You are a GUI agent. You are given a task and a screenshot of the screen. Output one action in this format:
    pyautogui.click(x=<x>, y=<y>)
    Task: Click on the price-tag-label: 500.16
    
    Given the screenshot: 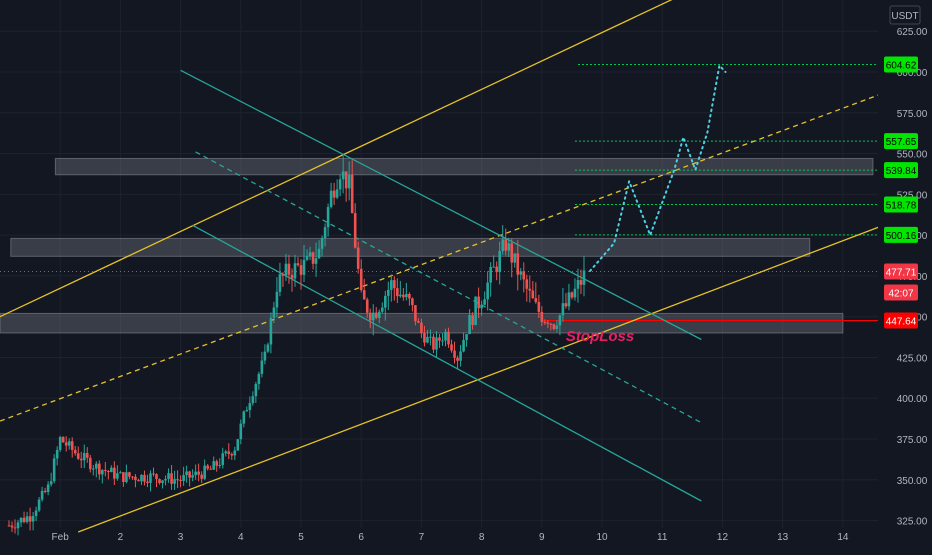 What is the action you would take?
    pyautogui.click(x=901, y=236)
    